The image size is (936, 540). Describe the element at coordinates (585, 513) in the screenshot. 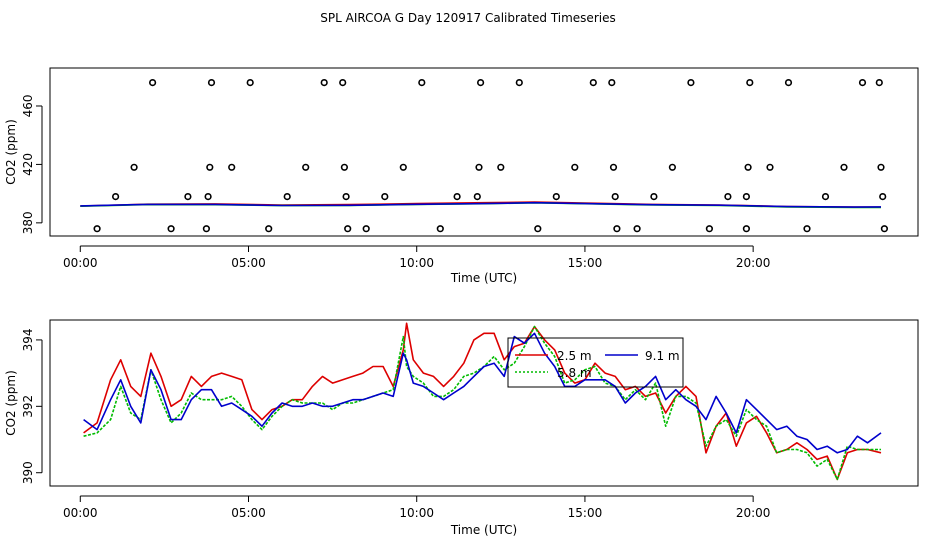

I see `bottom-x-tick-label: 15:00` at that location.